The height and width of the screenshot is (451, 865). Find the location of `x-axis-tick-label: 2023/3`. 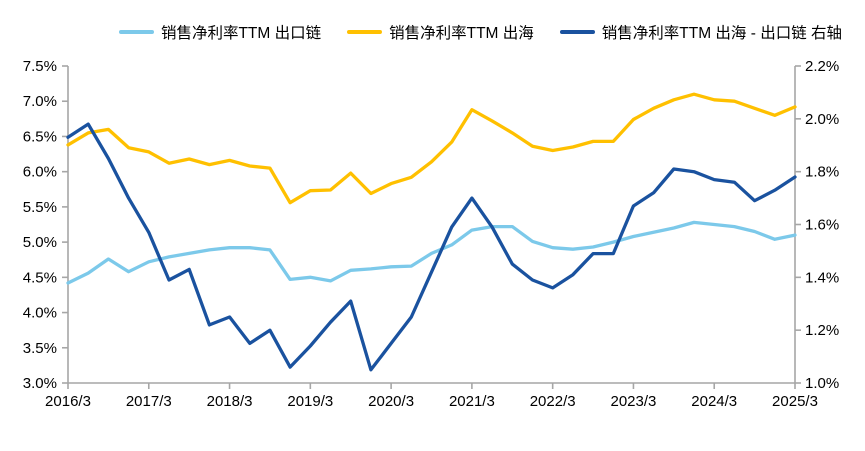

x-axis-tick-label: 2023/3 is located at coordinates (633, 401).